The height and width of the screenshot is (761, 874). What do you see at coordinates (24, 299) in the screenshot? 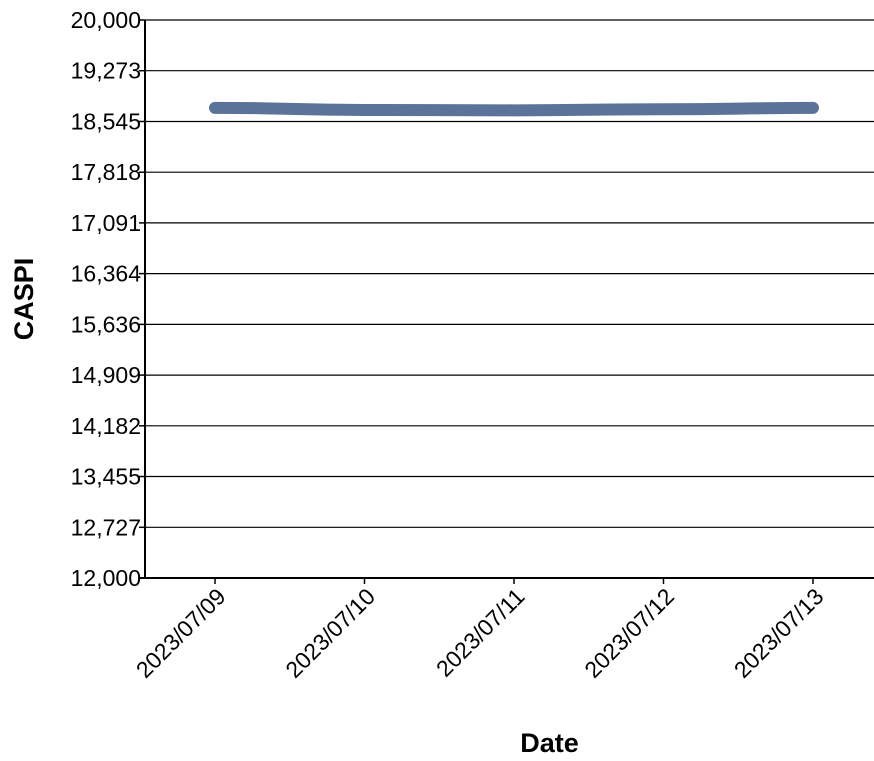
I see `y-axis-title: CASPI` at bounding box center [24, 299].